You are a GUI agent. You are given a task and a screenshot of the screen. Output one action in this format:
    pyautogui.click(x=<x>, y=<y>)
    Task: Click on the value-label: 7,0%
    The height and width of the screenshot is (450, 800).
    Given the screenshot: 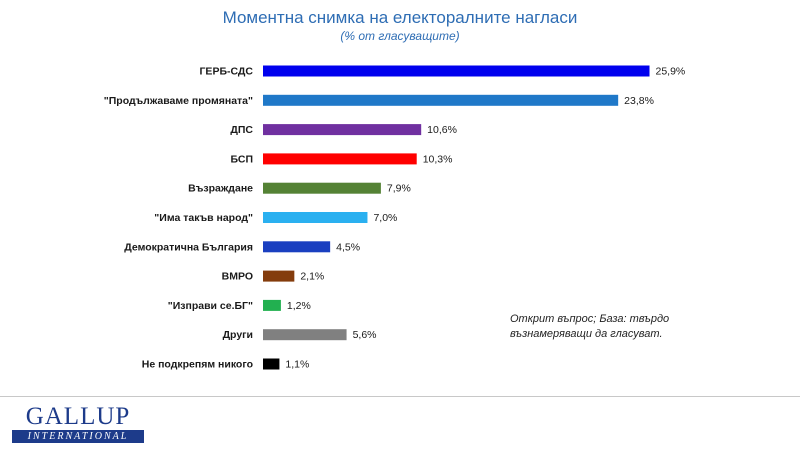 What is the action you would take?
    pyautogui.click(x=385, y=218)
    